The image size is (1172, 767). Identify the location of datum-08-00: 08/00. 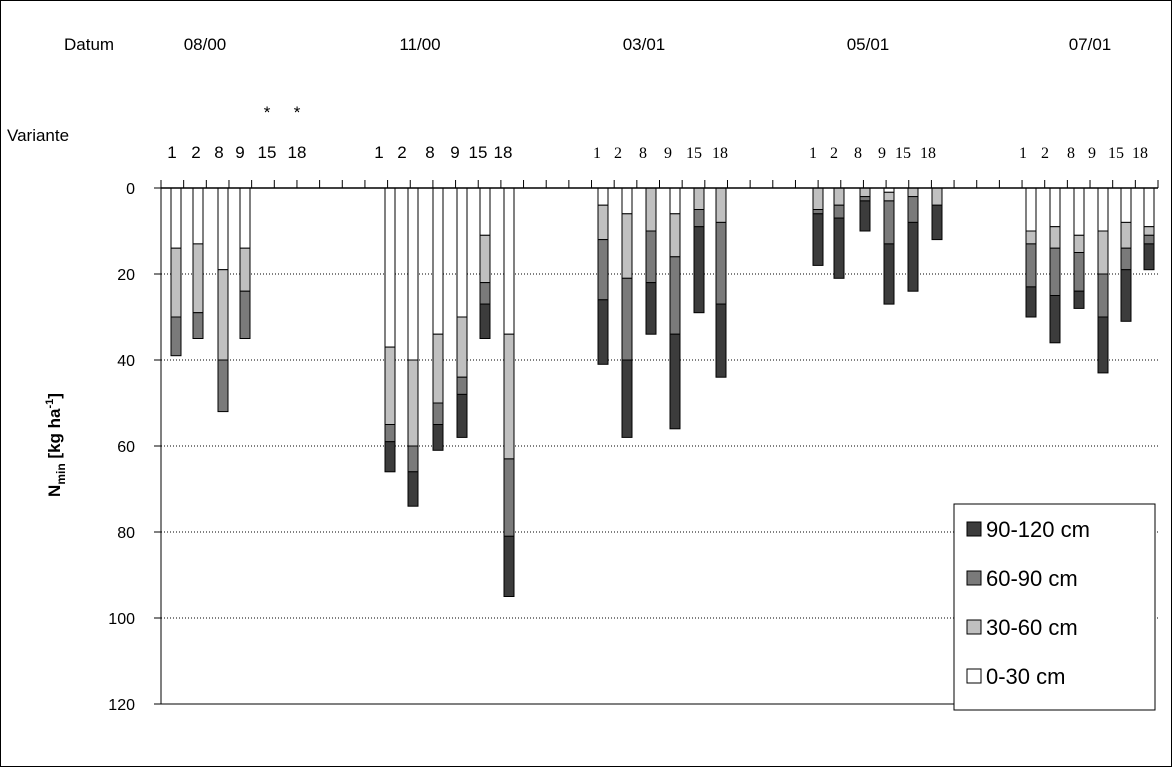
(205, 44).